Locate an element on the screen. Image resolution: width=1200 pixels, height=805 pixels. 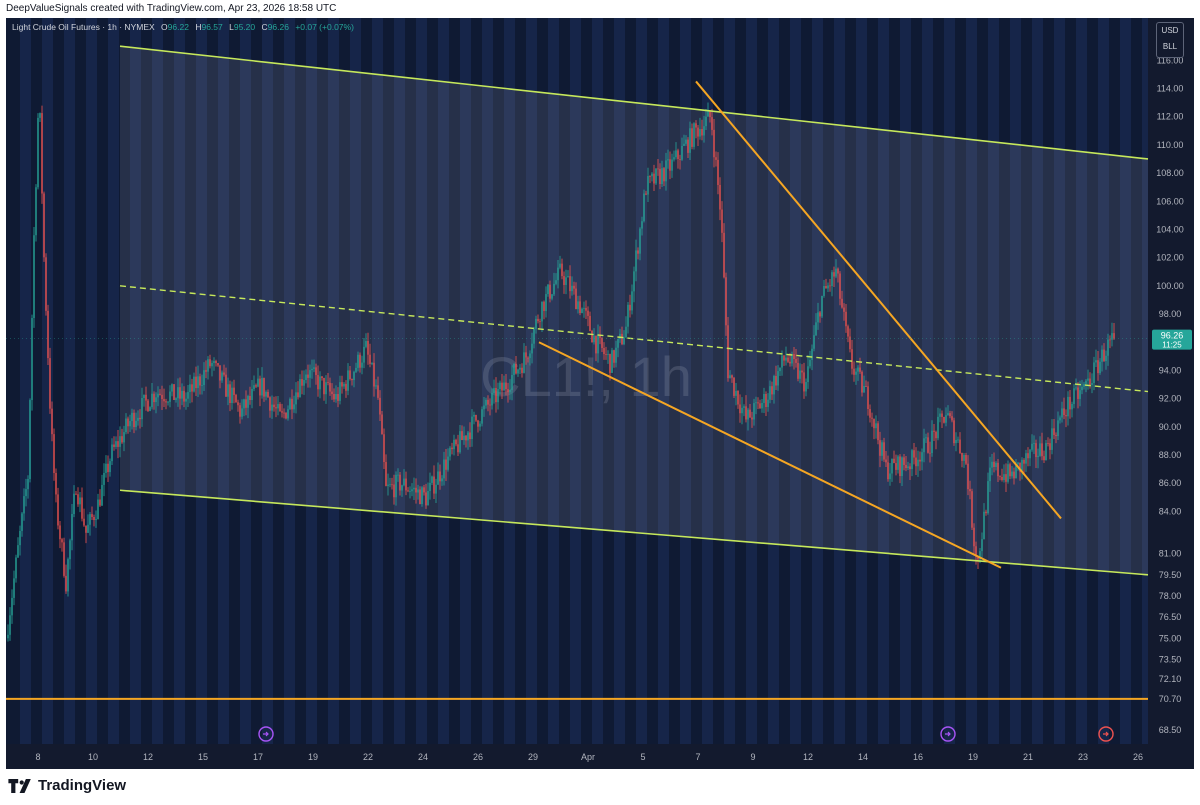
price-tick-label: 86.00 is located at coordinates (1170, 483).